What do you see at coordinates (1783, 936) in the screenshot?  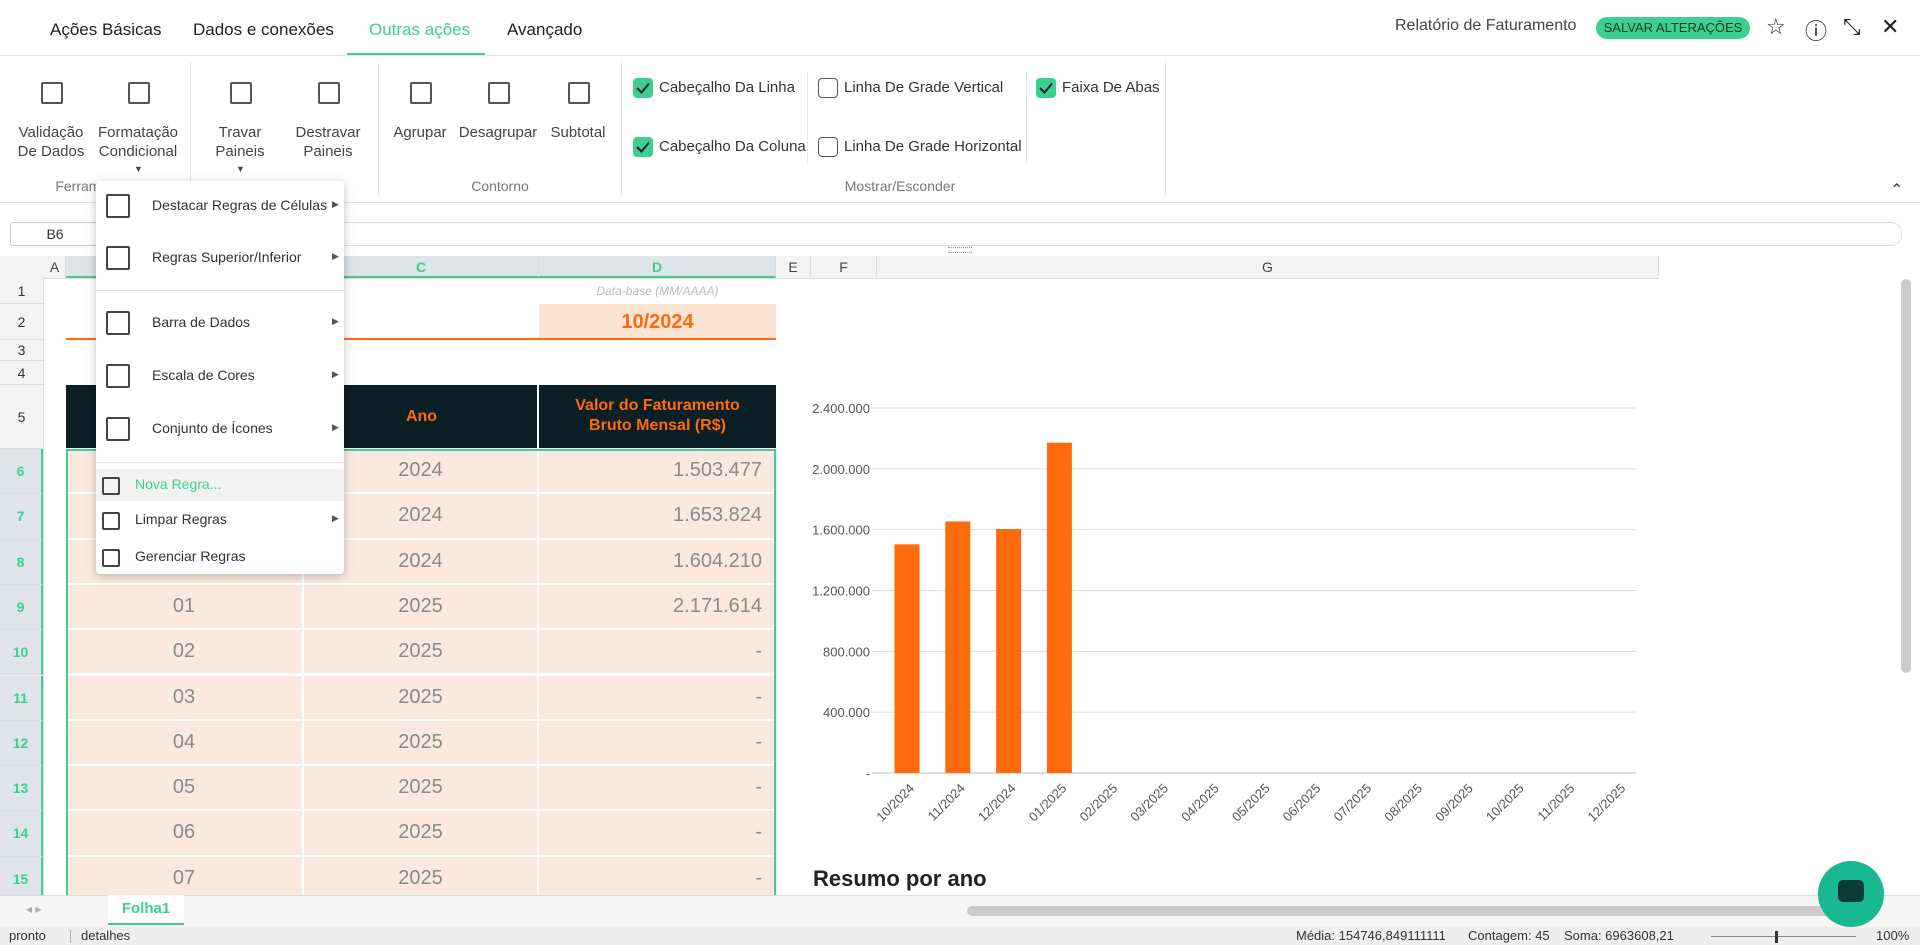 I see `zoom-slider` at bounding box center [1783, 936].